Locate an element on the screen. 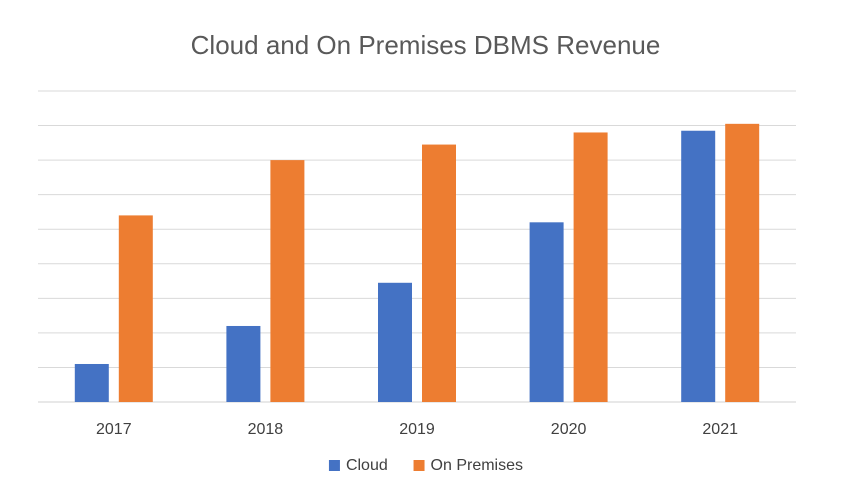 The width and height of the screenshot is (851, 503). legend-label-on-premises: On Premises is located at coordinates (477, 465).